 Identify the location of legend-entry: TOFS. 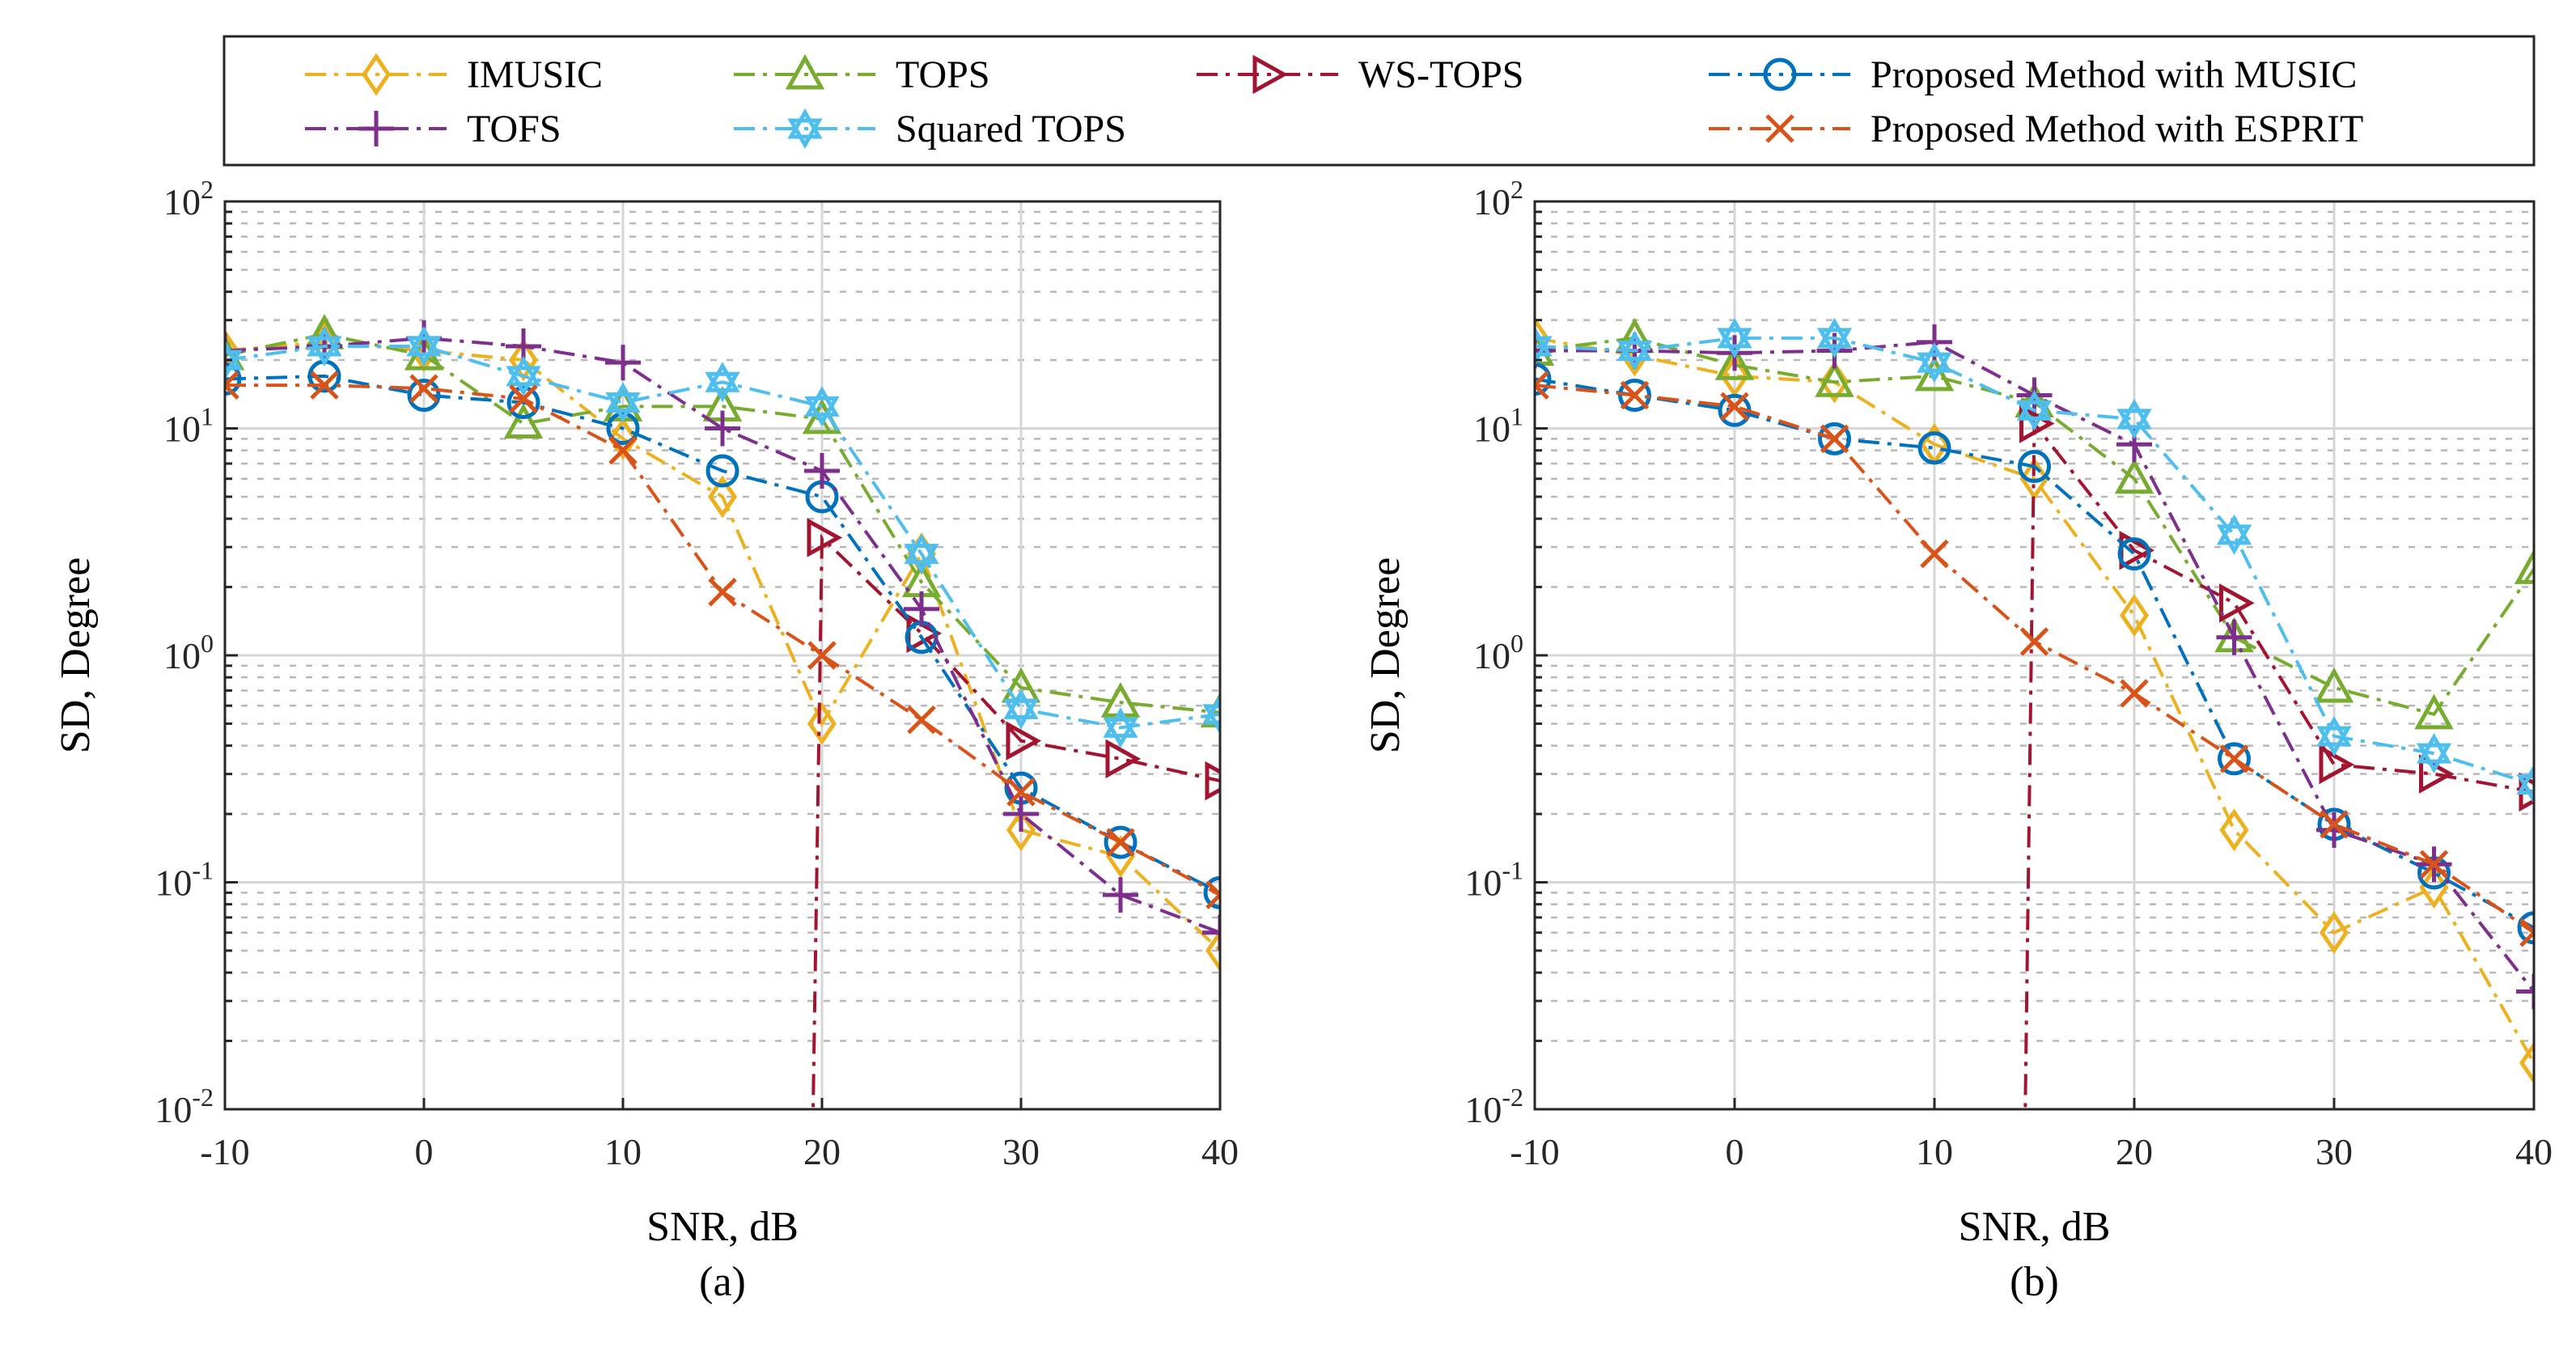
(433, 129).